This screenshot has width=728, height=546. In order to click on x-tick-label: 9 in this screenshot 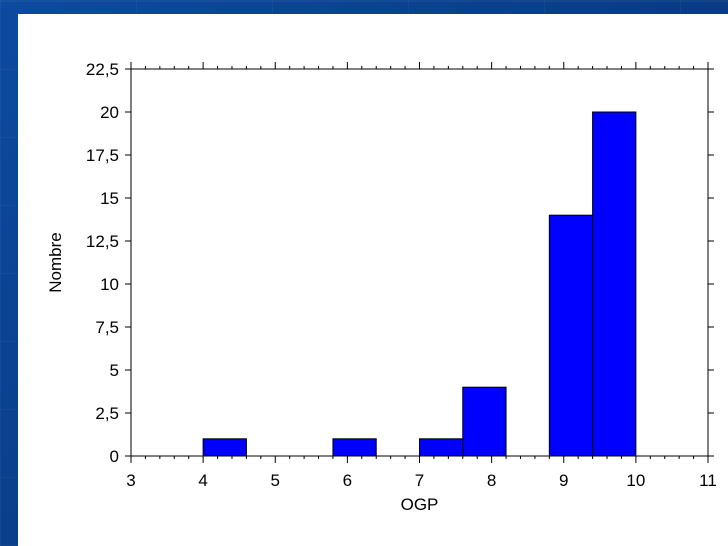, I will do `click(563, 480)`.